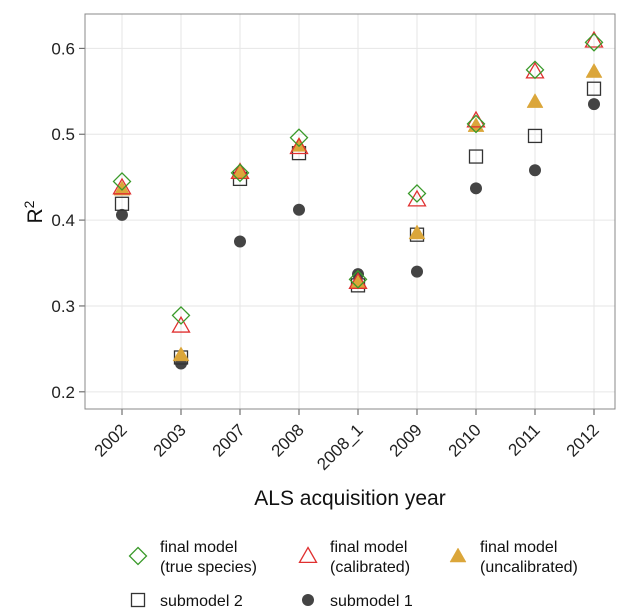  I want to click on legend-label: submodel 2, so click(201, 601).